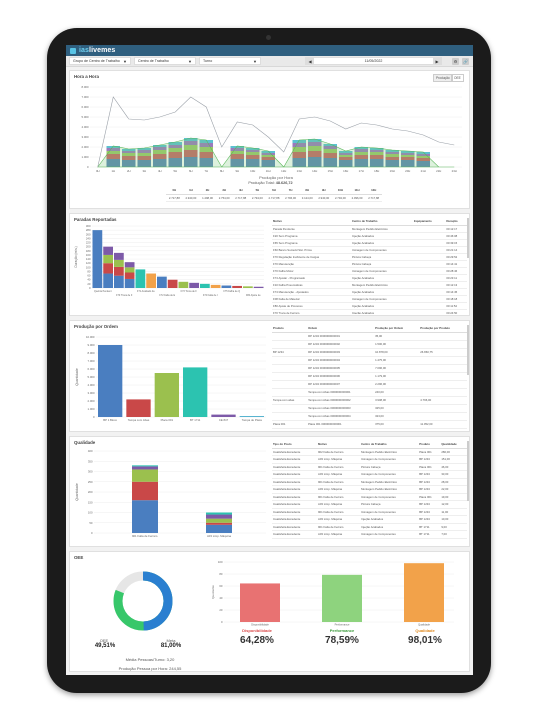 Image resolution: width=536 pixels, height=719 pixels. What do you see at coordinates (468, 238) in the screenshot?
I see `paradas-scrollbar` at bounding box center [468, 238].